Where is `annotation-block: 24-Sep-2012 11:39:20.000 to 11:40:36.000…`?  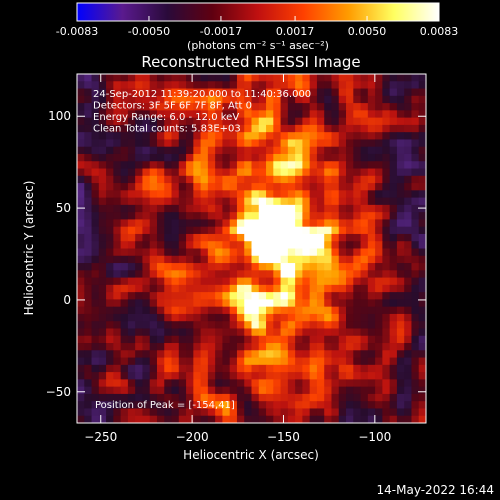
annotation-block: 24-Sep-2012 11:39:20.000 to 11:40:36.000… is located at coordinates (202, 112).